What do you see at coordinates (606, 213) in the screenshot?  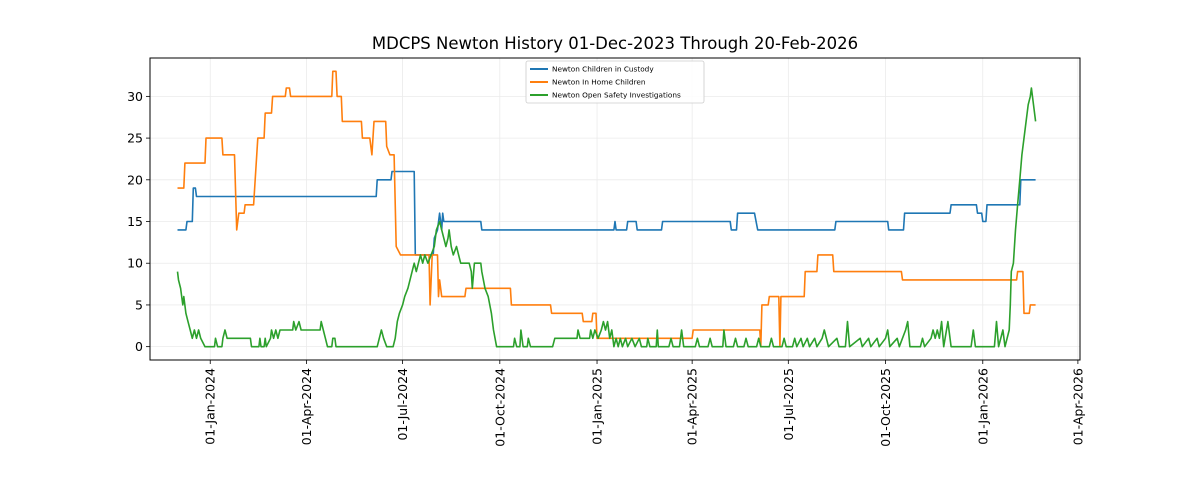 I see `series-line-children-in-custody` at bounding box center [606, 213].